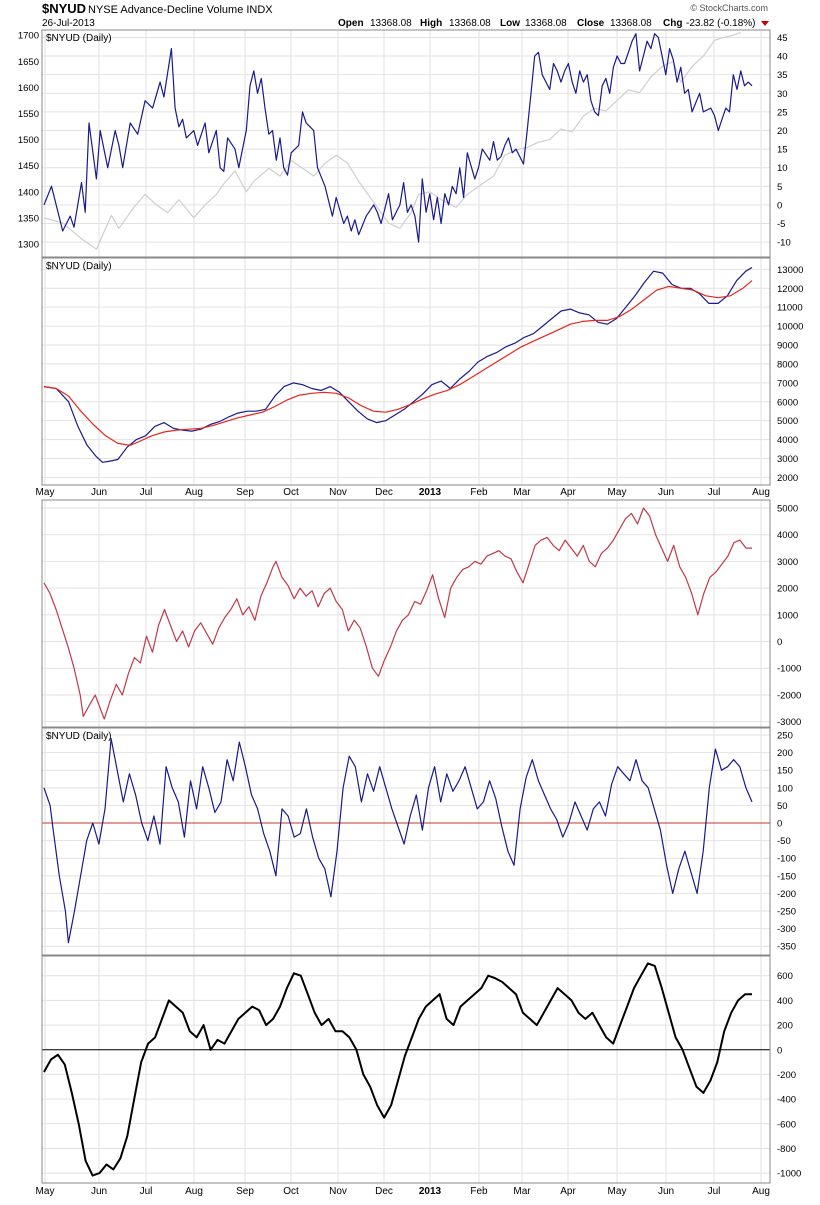 The width and height of the screenshot is (820, 1205). I want to click on high-label: High, so click(431, 23).